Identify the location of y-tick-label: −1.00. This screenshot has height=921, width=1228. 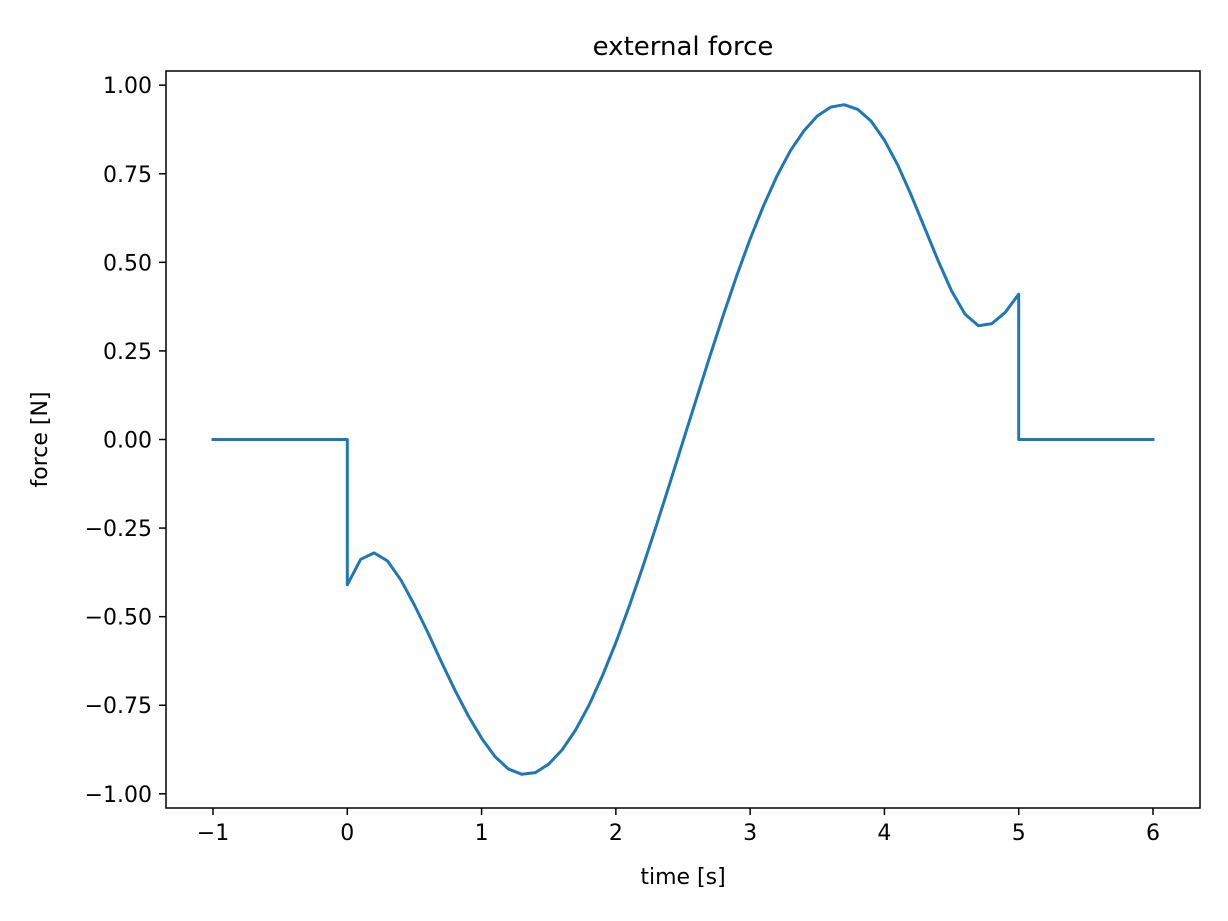
(118, 795).